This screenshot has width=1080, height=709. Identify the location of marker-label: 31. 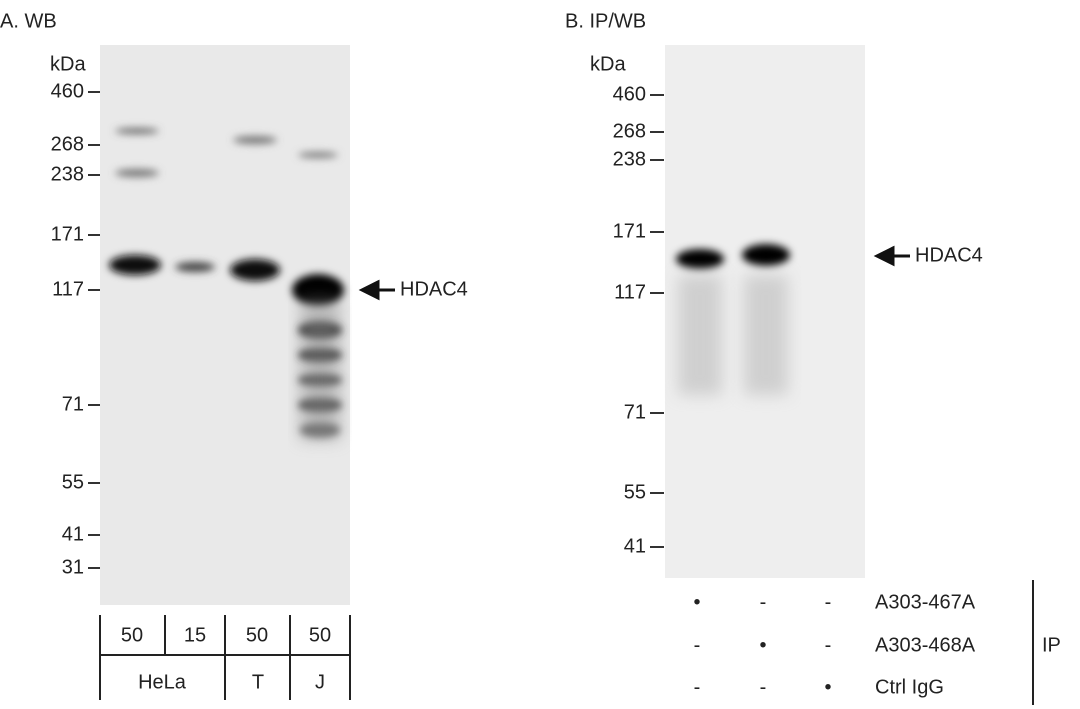
(73, 567).